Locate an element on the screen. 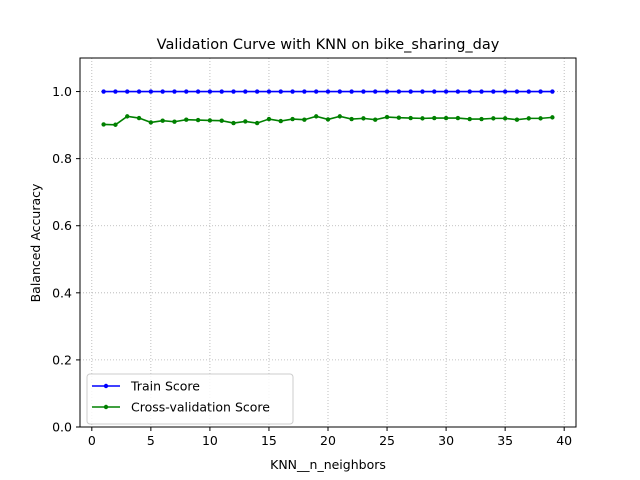 The height and width of the screenshot is (480, 640). x-tick-label: 15 is located at coordinates (269, 440).